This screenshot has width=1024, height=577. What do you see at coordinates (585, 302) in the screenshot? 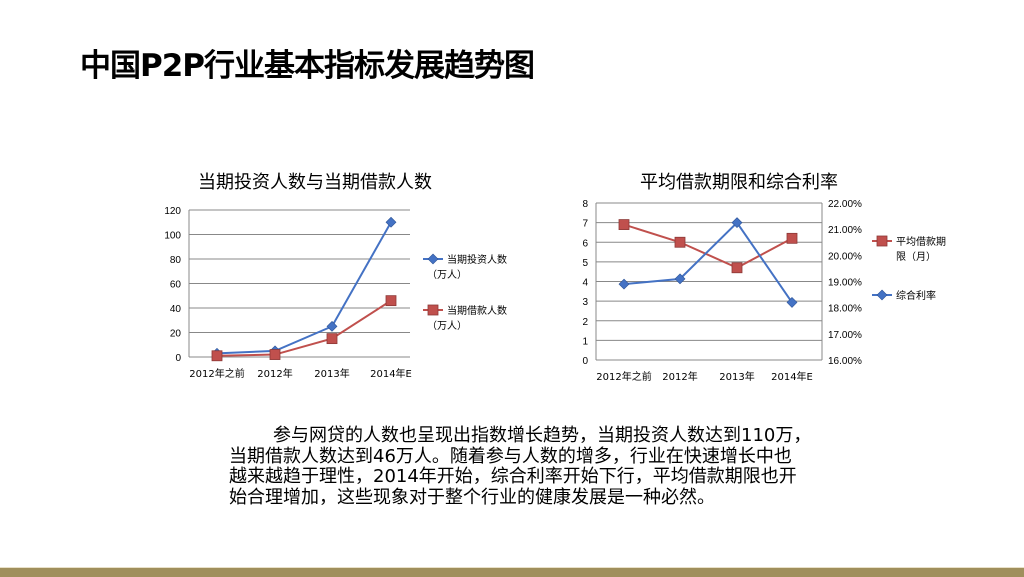
I see `y-tick-label: 3` at bounding box center [585, 302].